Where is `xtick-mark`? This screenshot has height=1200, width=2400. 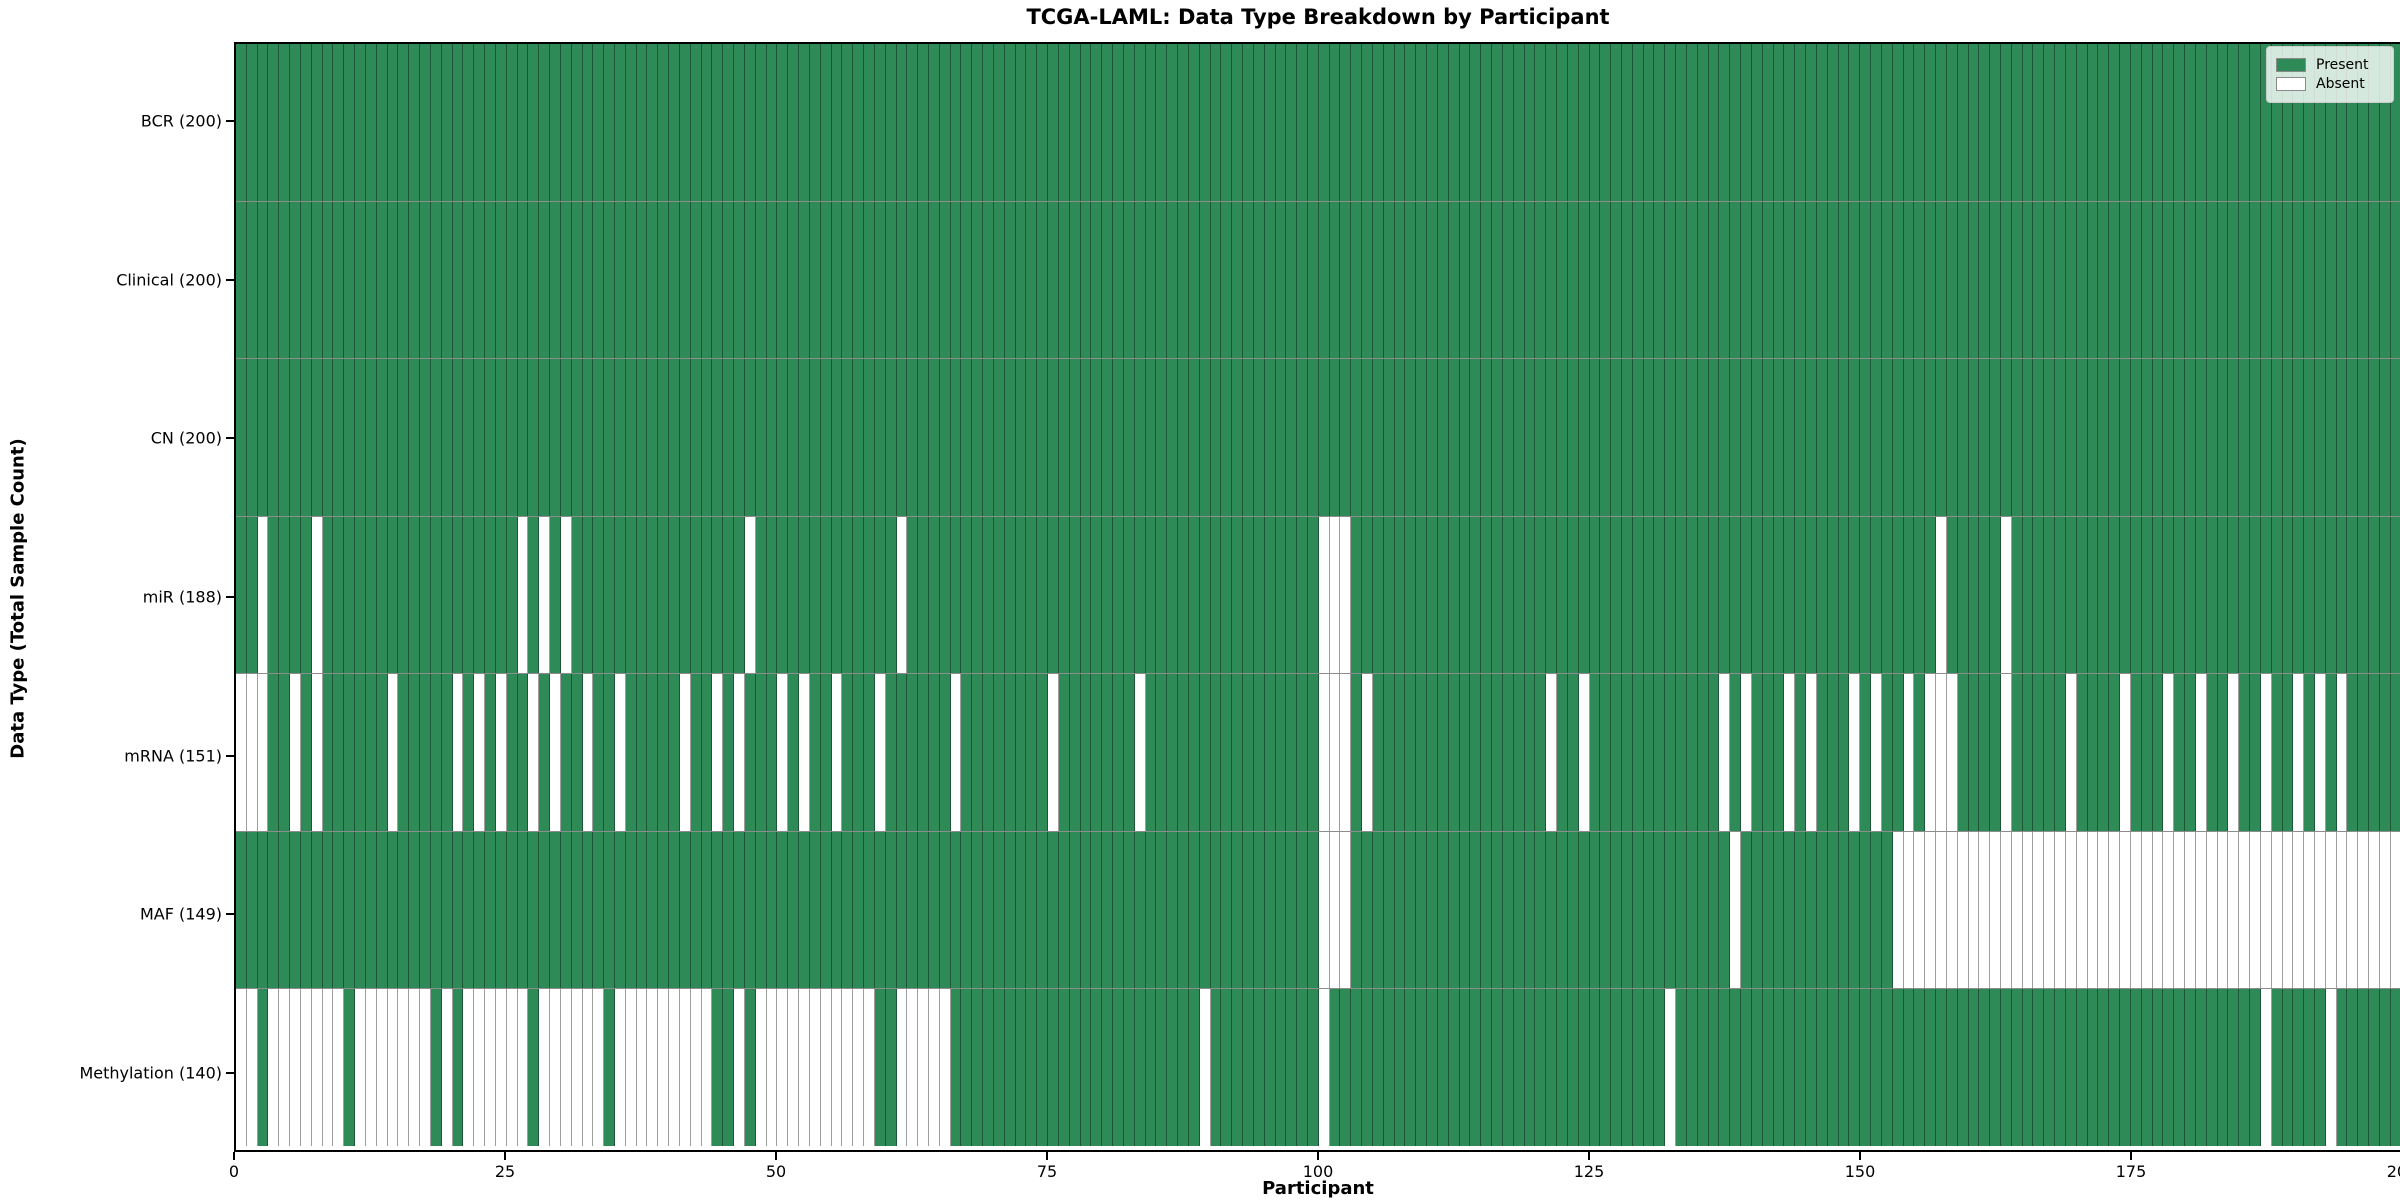 xtick-mark is located at coordinates (505, 1156).